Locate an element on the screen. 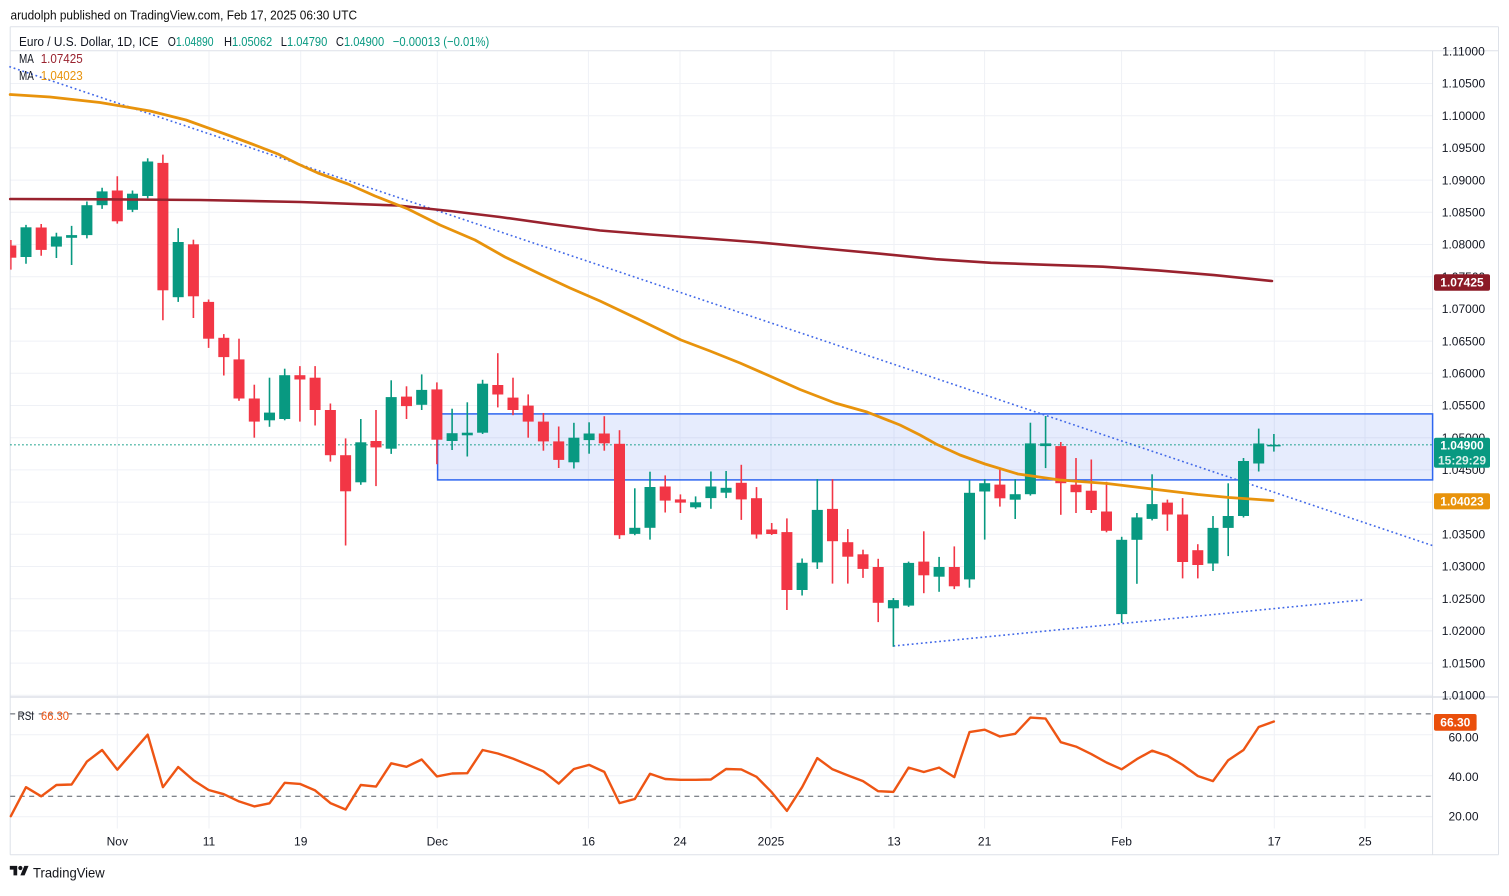 This screenshot has height=896, width=1509. svg-text: 1.02500 is located at coordinates (1464, 599).